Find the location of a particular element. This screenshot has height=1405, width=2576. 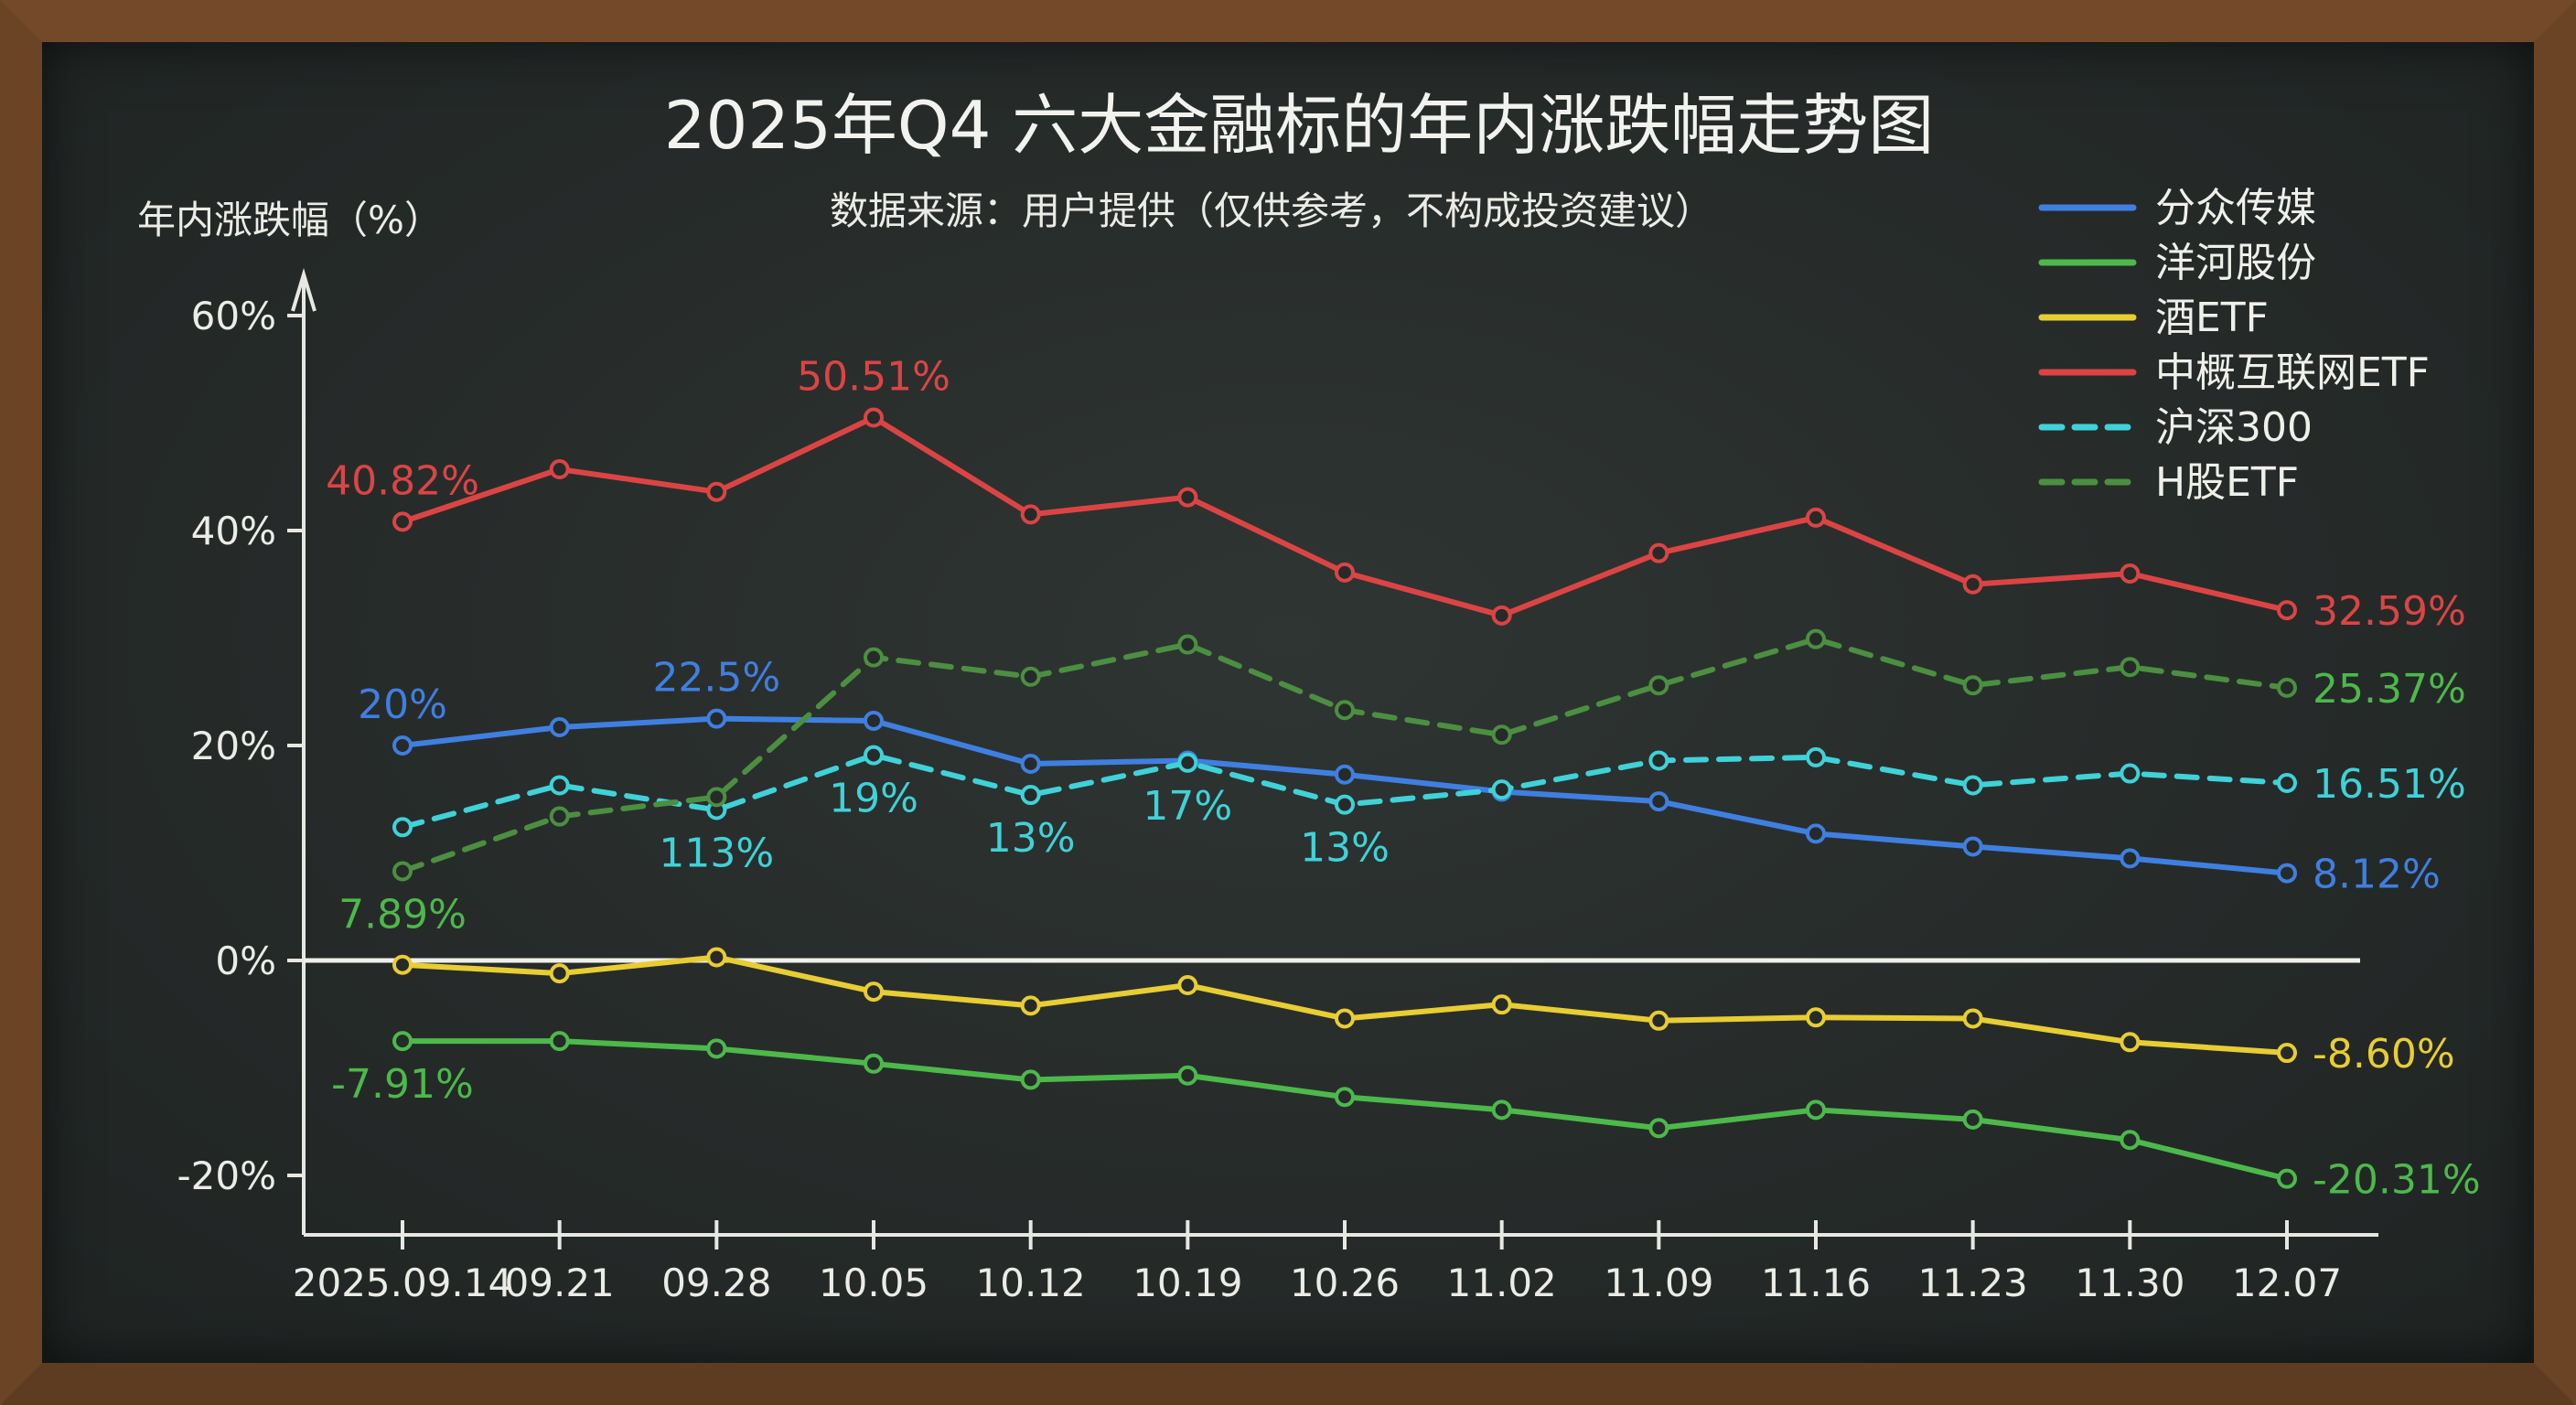

x-tick-label: 11.09 is located at coordinates (1659, 1282).